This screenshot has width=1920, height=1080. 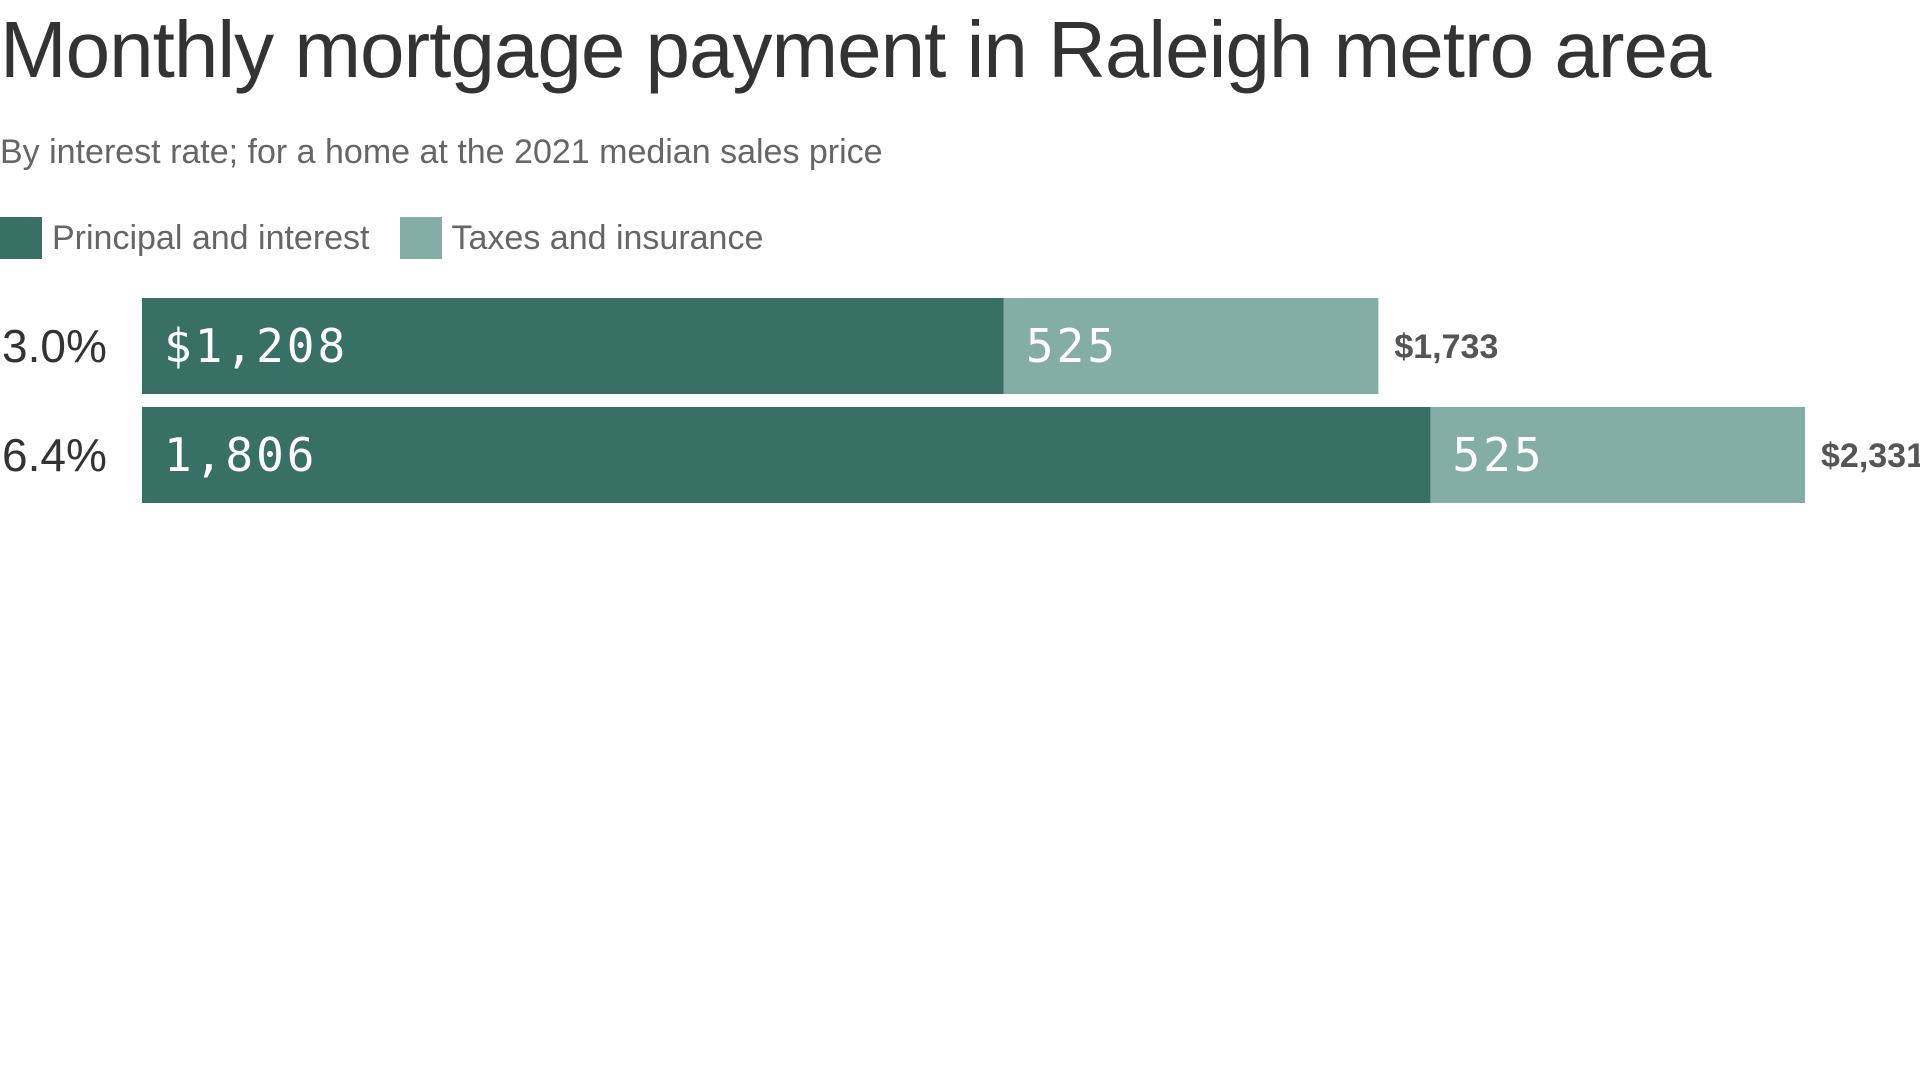 What do you see at coordinates (607, 238) in the screenshot?
I see `legend-label-taxes-insurance: Taxes and insurance` at bounding box center [607, 238].